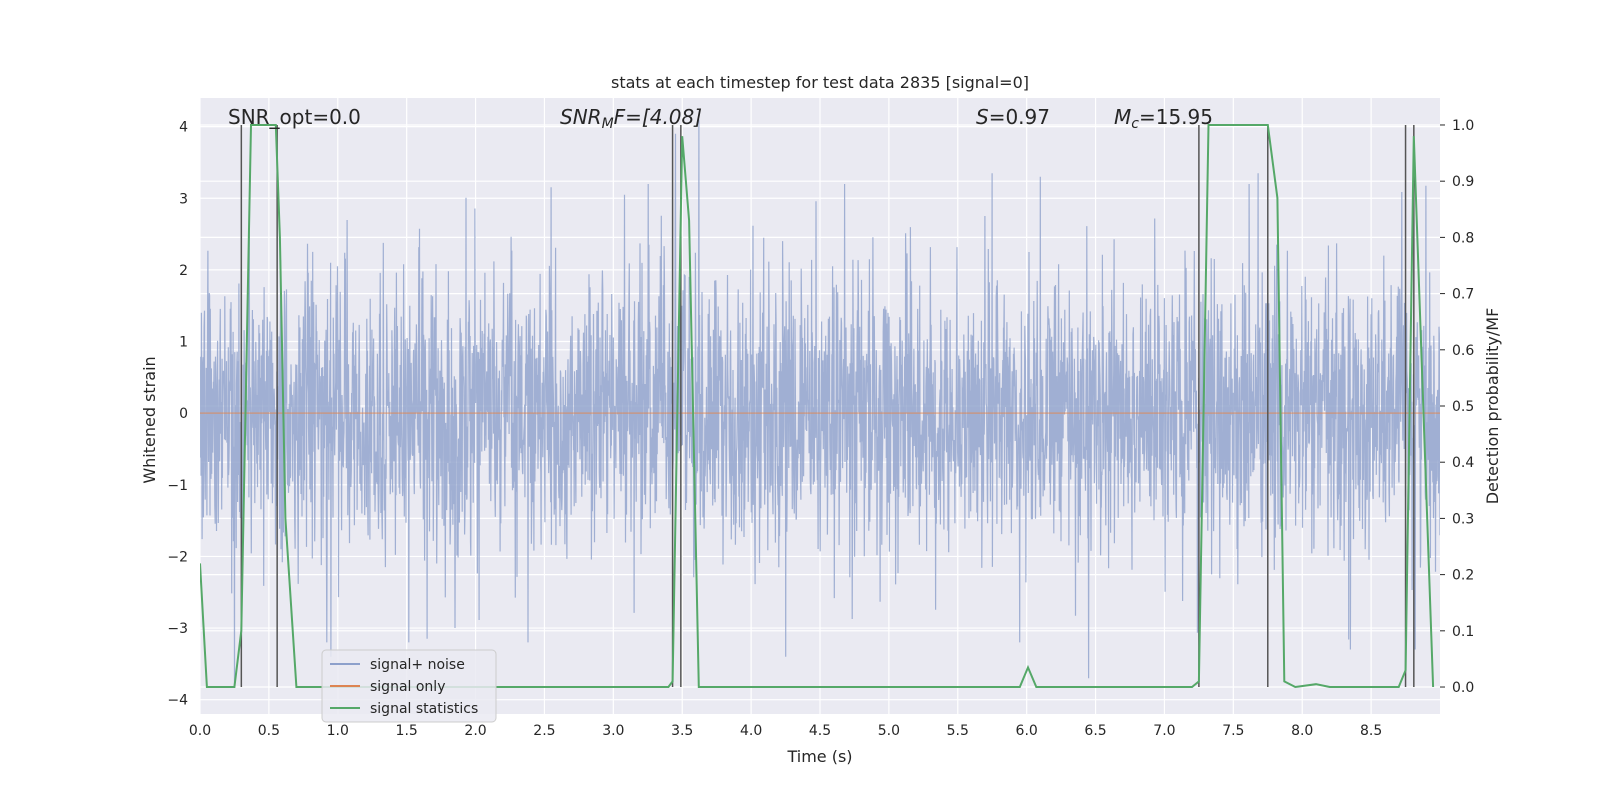 Image resolution: width=1600 pixels, height=800 pixels. I want to click on y2-tick-label: 0.5, so click(1463, 407).